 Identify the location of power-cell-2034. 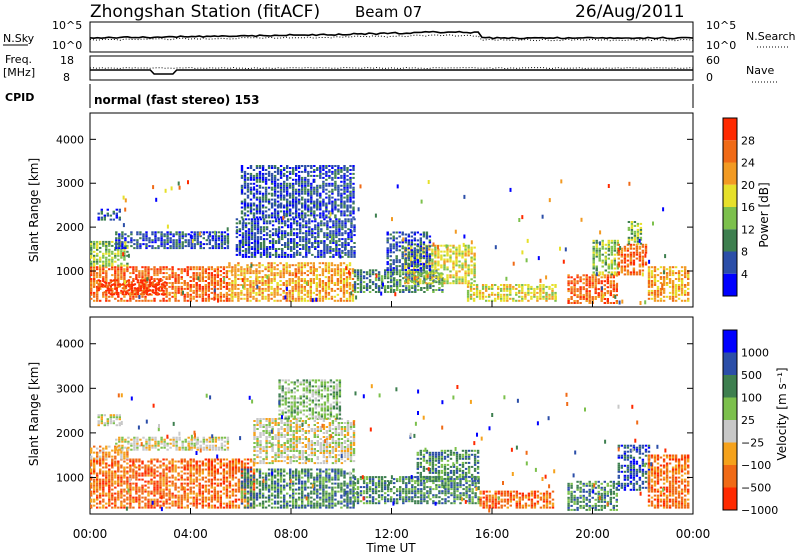
(309, 229).